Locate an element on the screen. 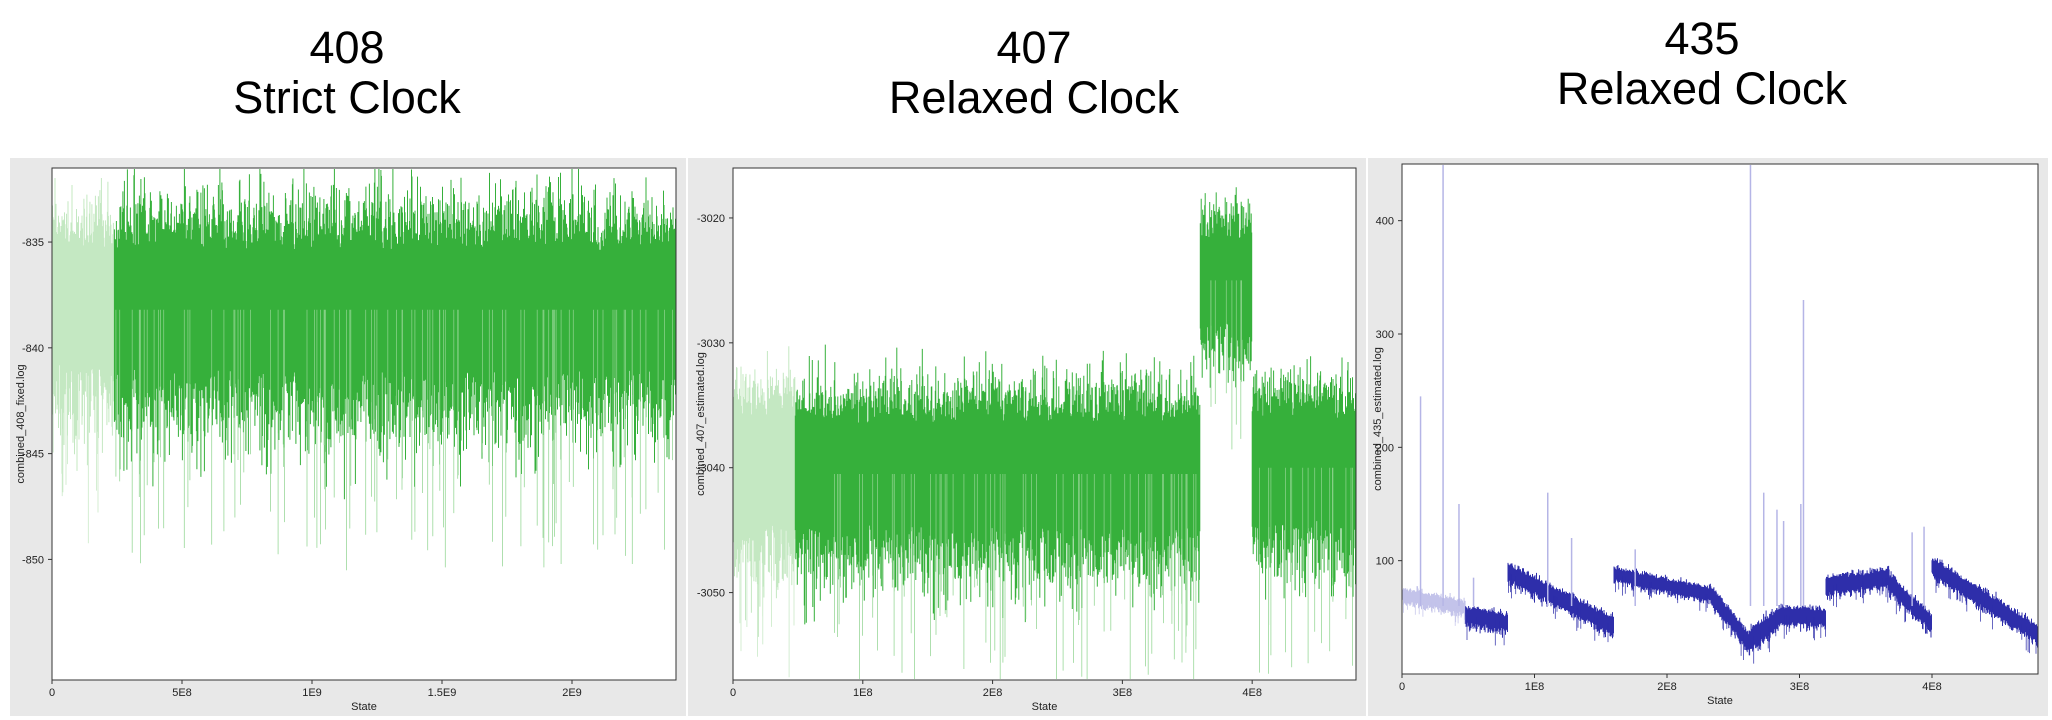 This screenshot has width=2052, height=720. xtick-label-407-0: 0 is located at coordinates (733, 693).